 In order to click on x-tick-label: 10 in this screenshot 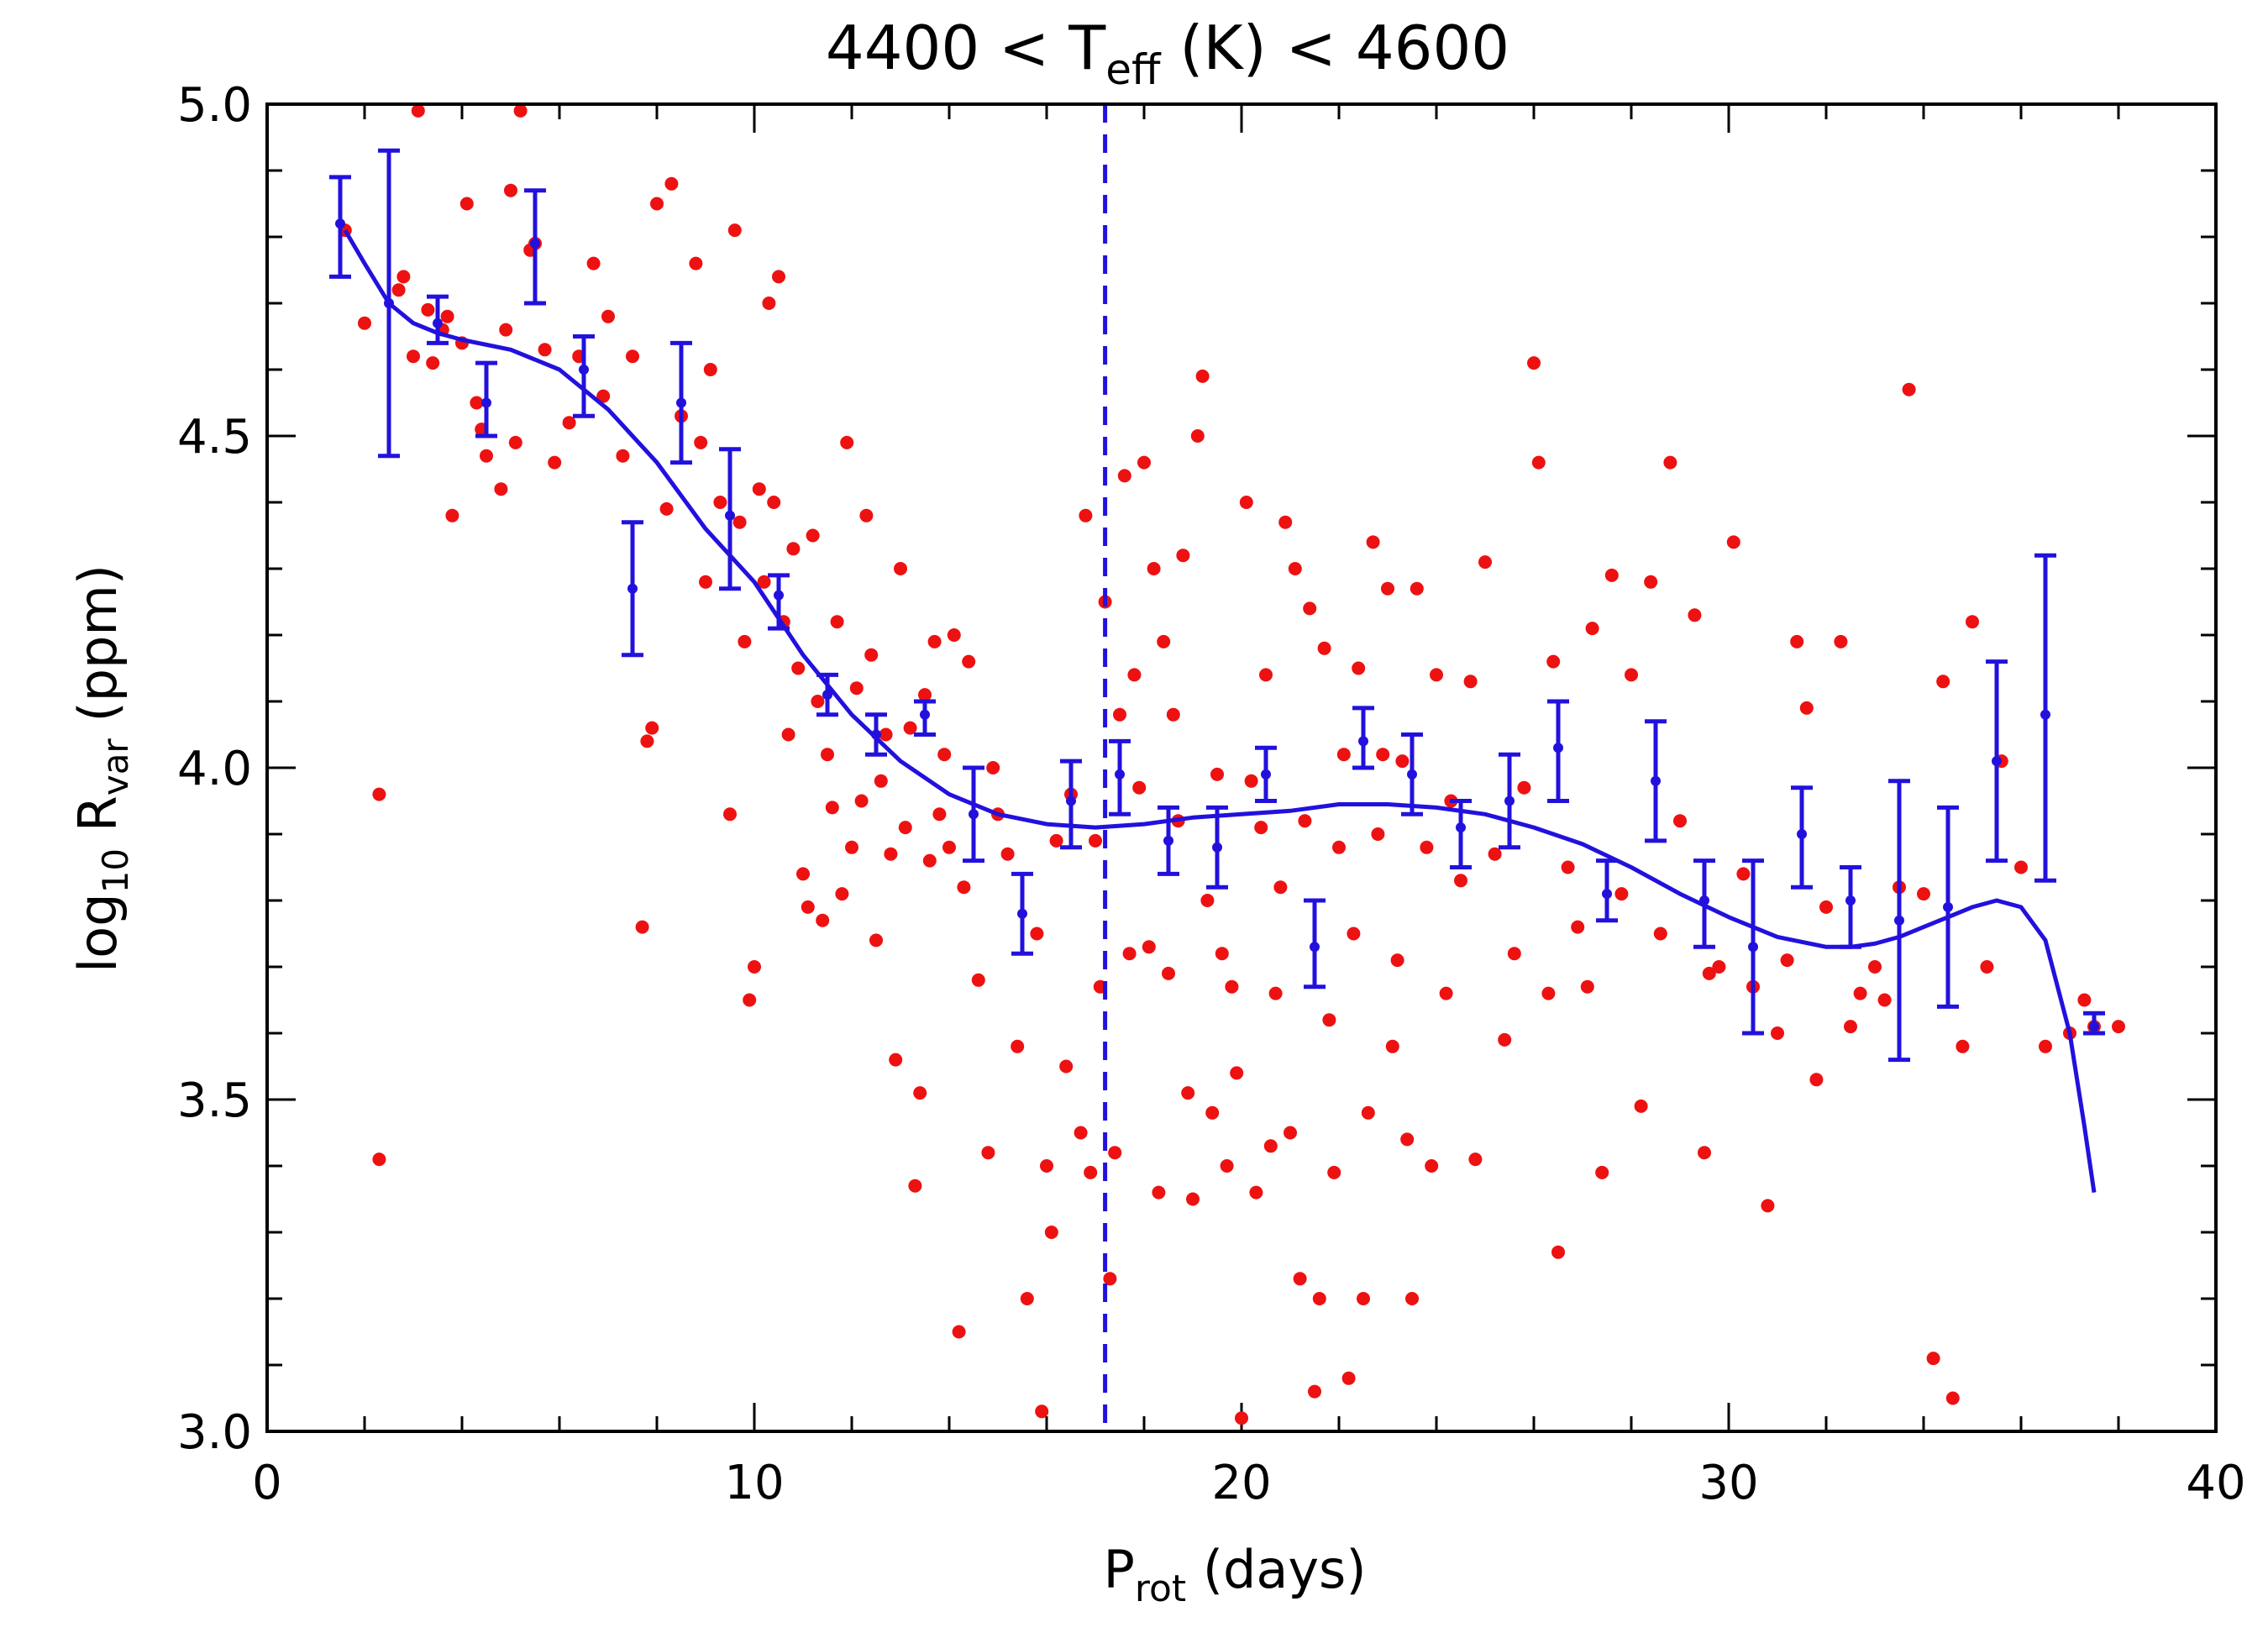, I will do `click(754, 1483)`.